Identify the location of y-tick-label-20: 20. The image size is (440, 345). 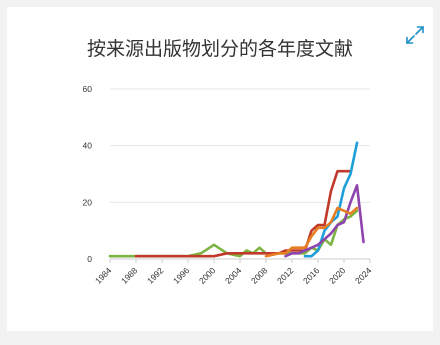
(88, 202).